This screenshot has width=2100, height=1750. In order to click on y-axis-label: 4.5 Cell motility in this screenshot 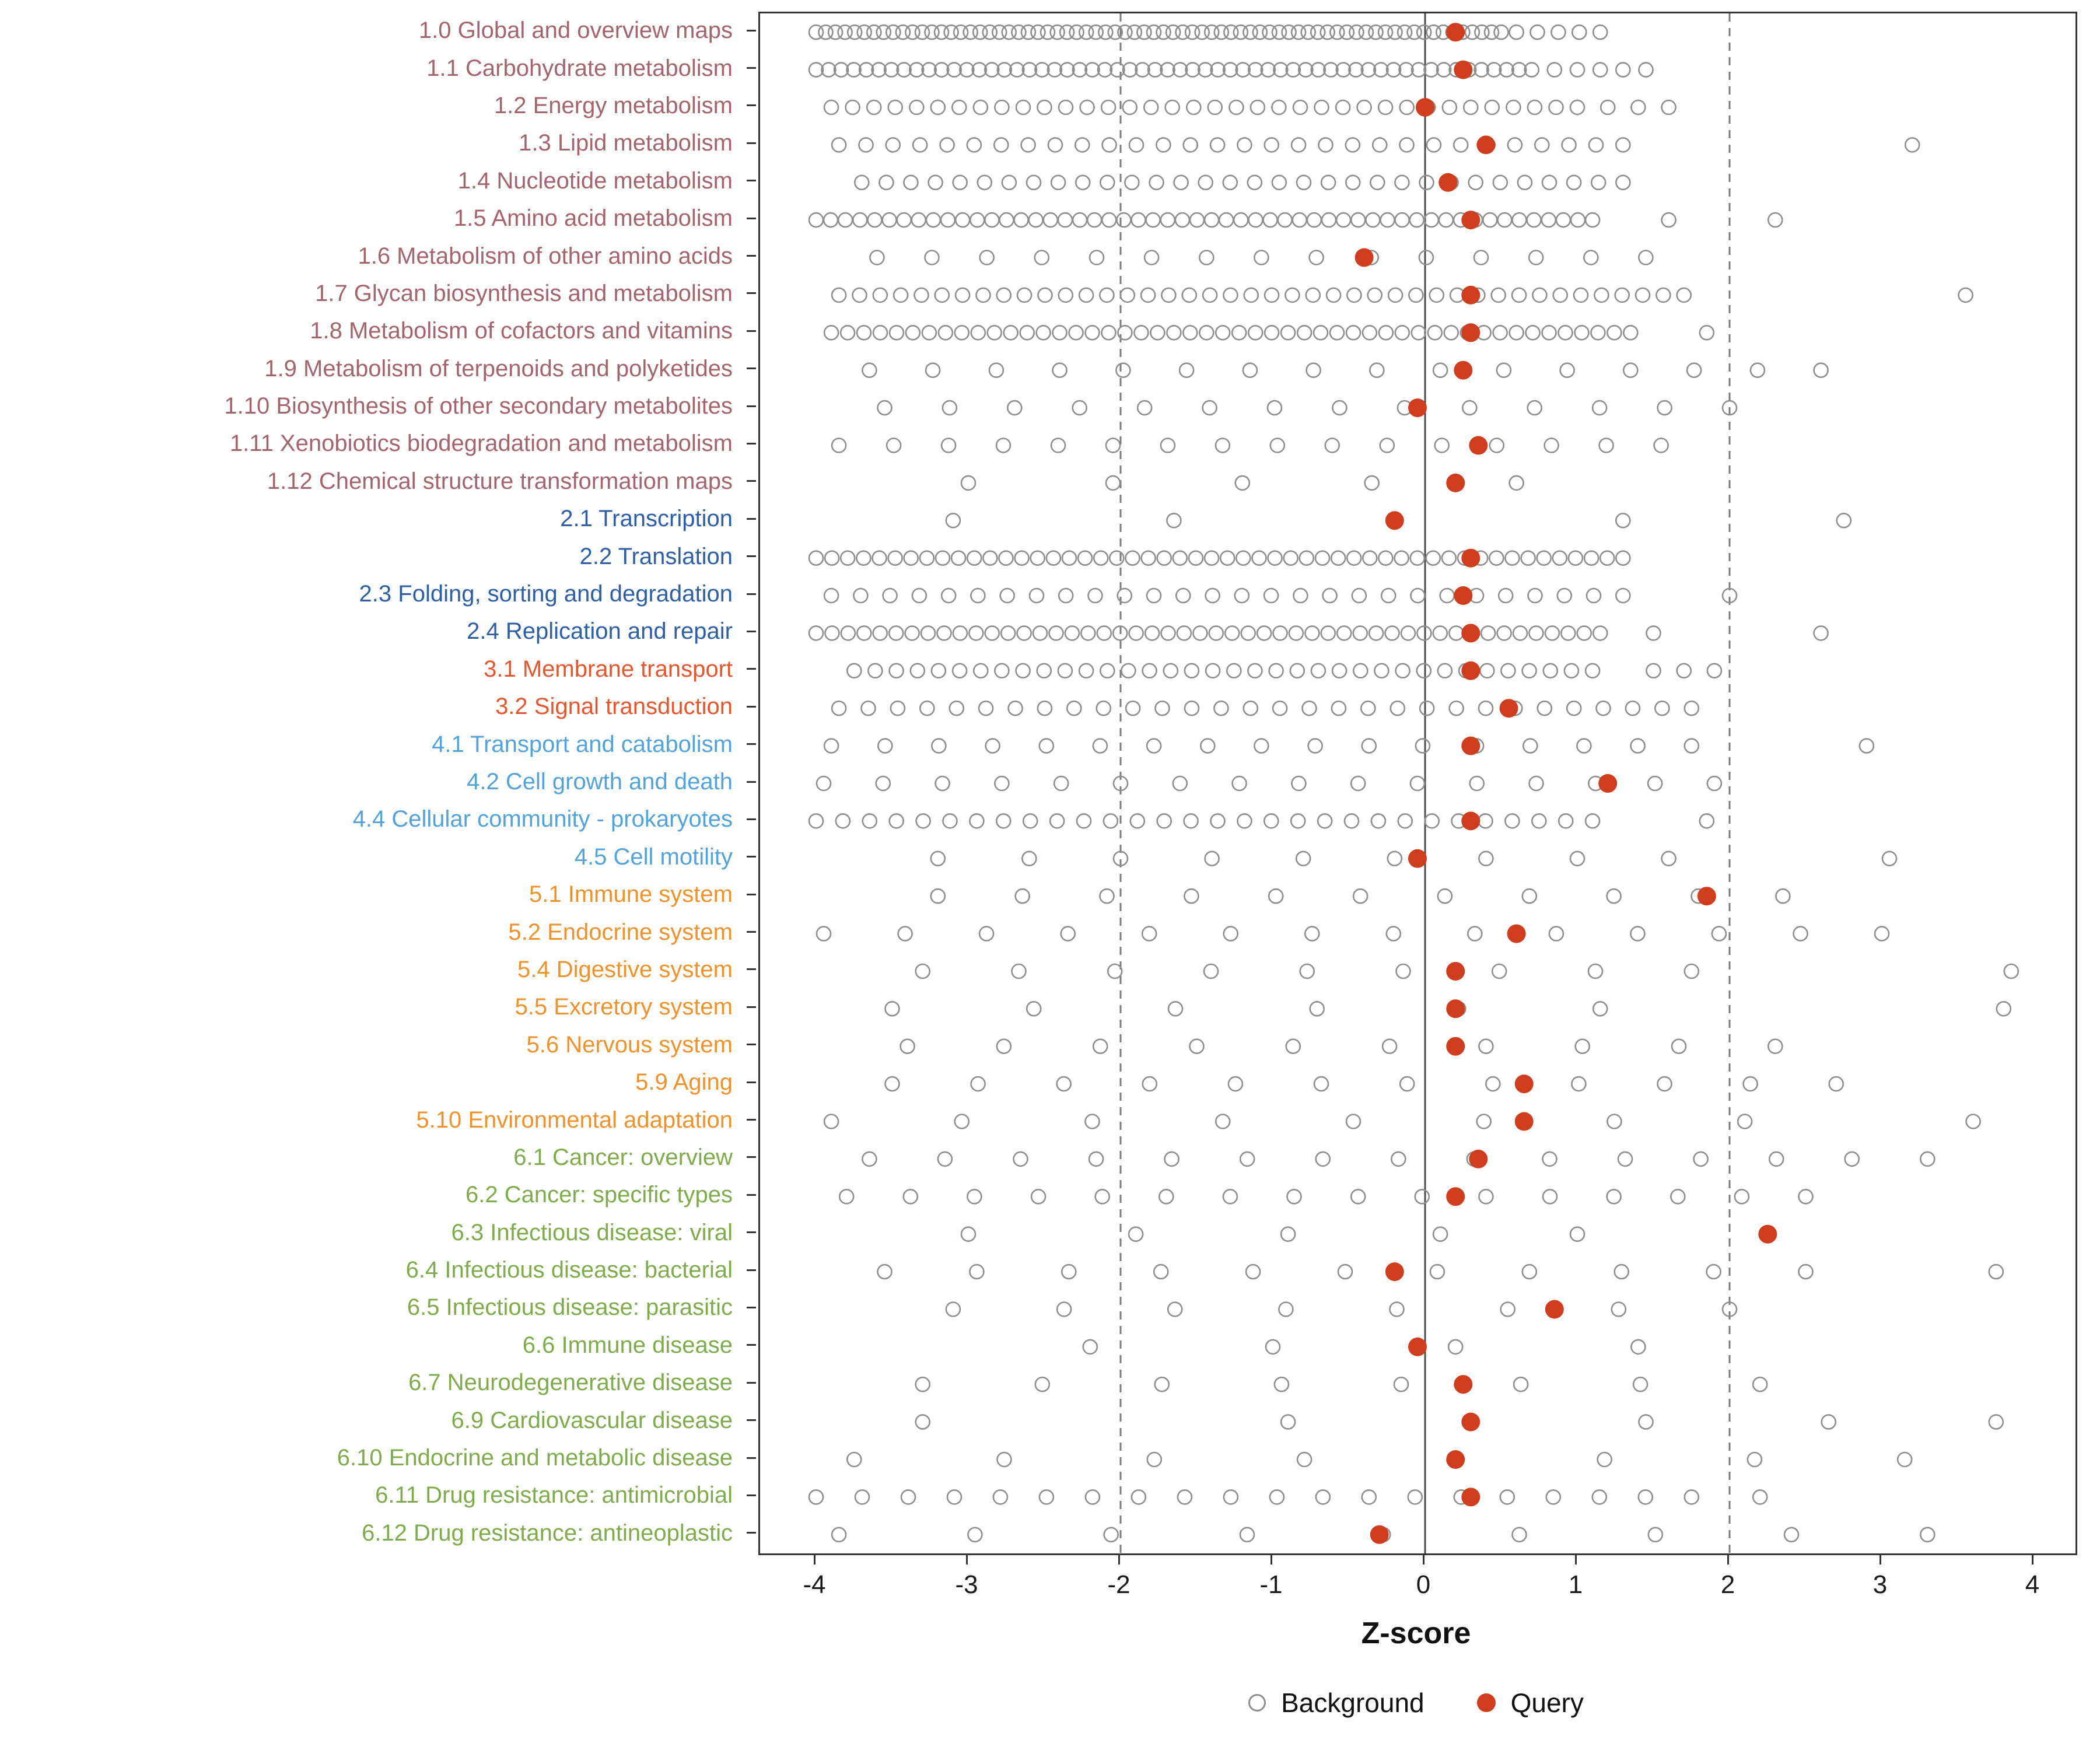, I will do `click(653, 857)`.